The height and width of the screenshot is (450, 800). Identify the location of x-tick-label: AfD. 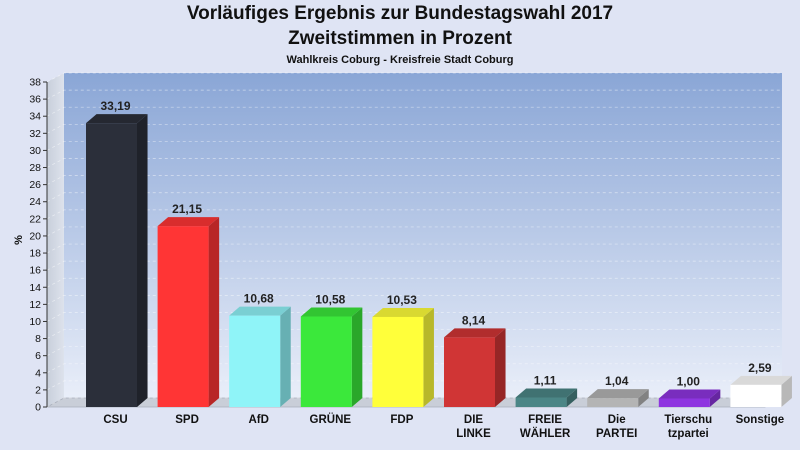
(258, 420).